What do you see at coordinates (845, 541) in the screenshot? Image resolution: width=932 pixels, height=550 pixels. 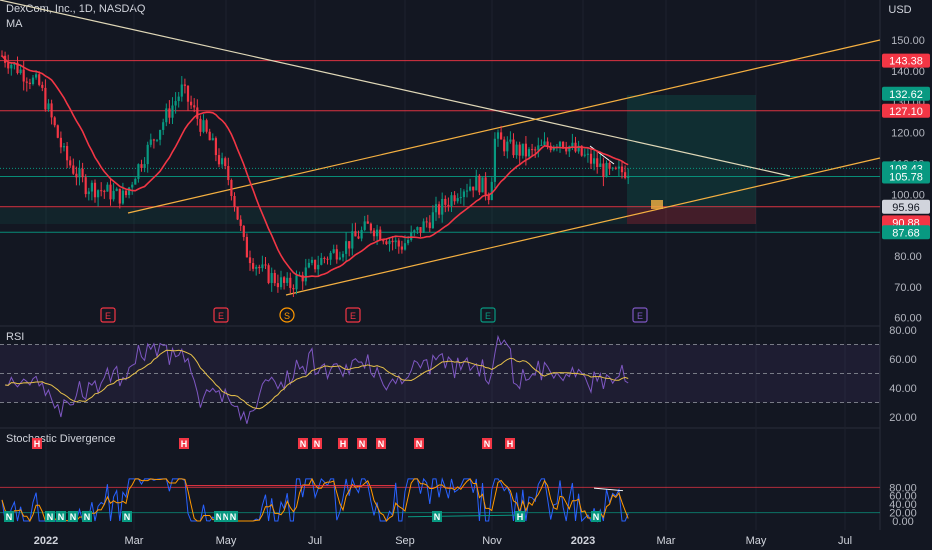 I see `time-label: Jul` at bounding box center [845, 541].